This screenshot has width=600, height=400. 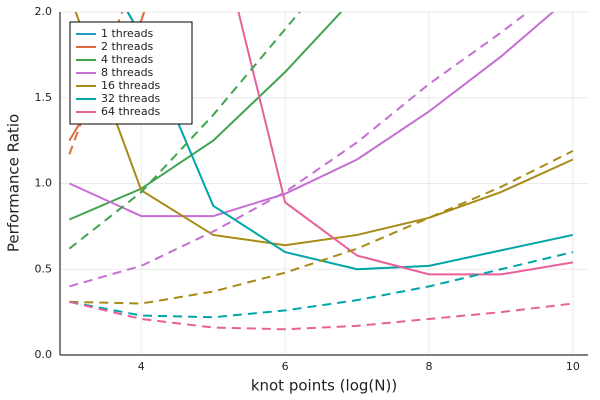 What do you see at coordinates (127, 33) in the screenshot?
I see `legend-label: 1 threads` at bounding box center [127, 33].